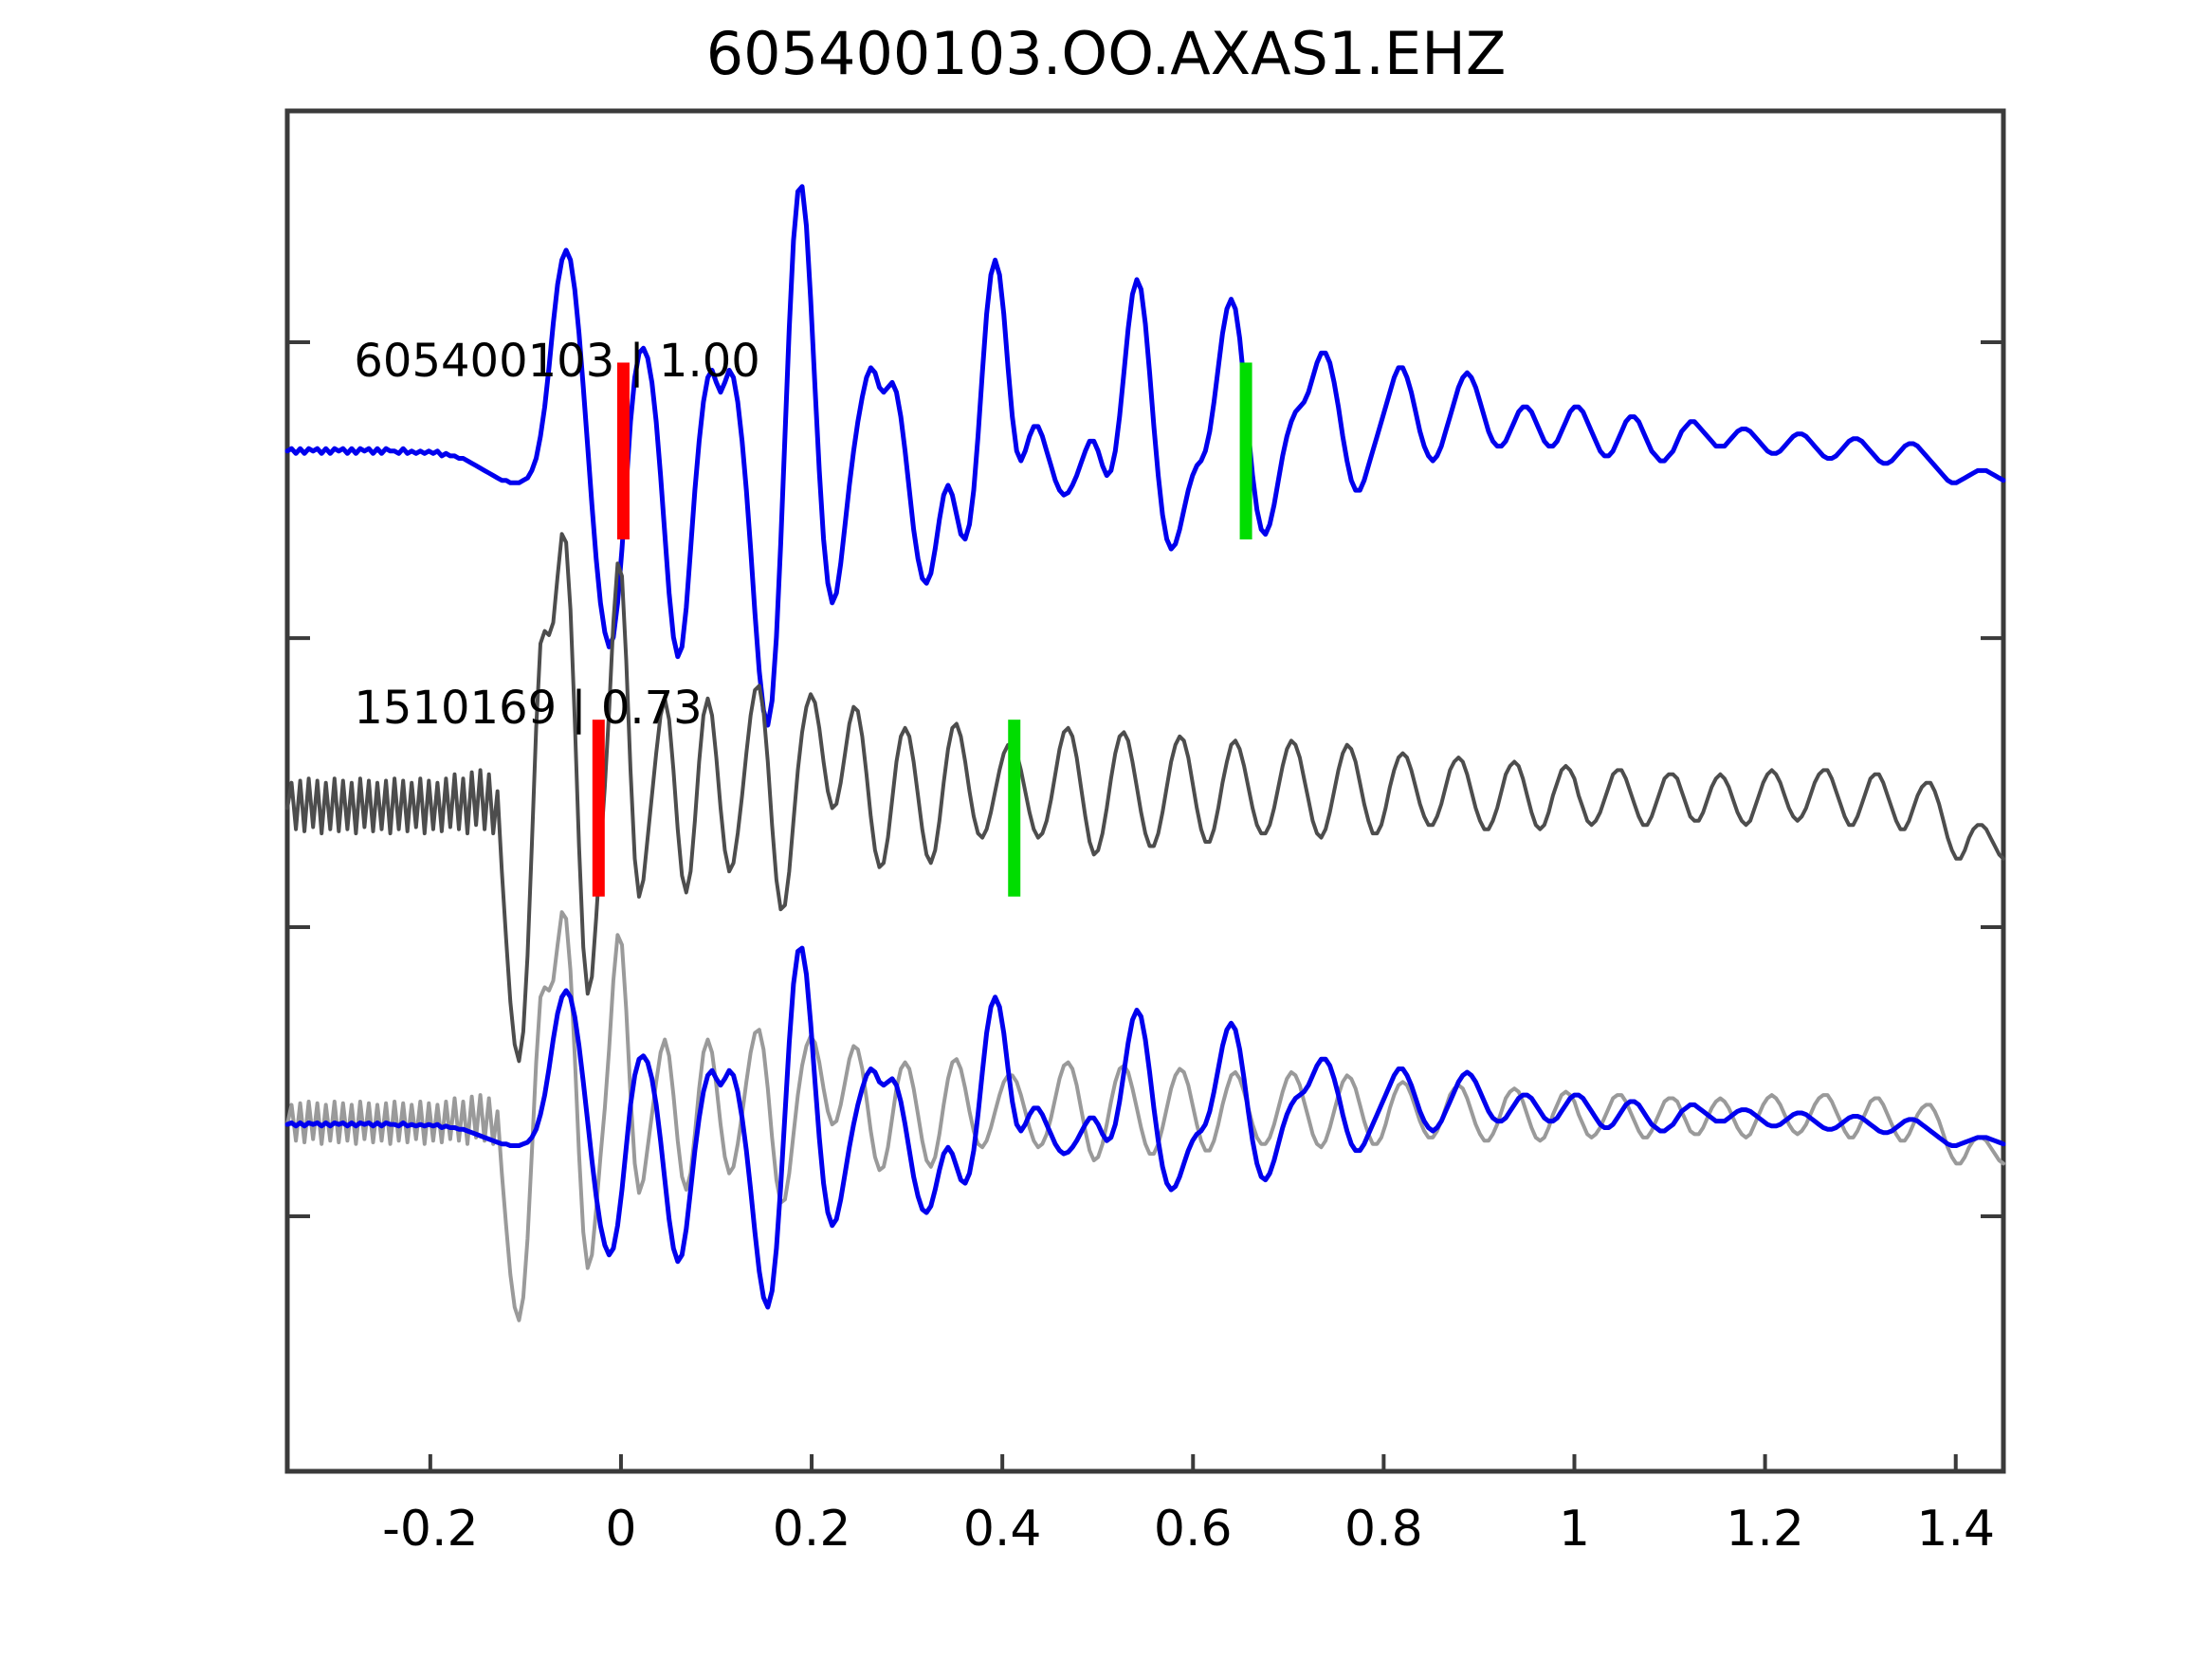 This screenshot has height=1659, width=2212. What do you see at coordinates (1955, 1529) in the screenshot?
I see `x-tick-label: 1.4` at bounding box center [1955, 1529].